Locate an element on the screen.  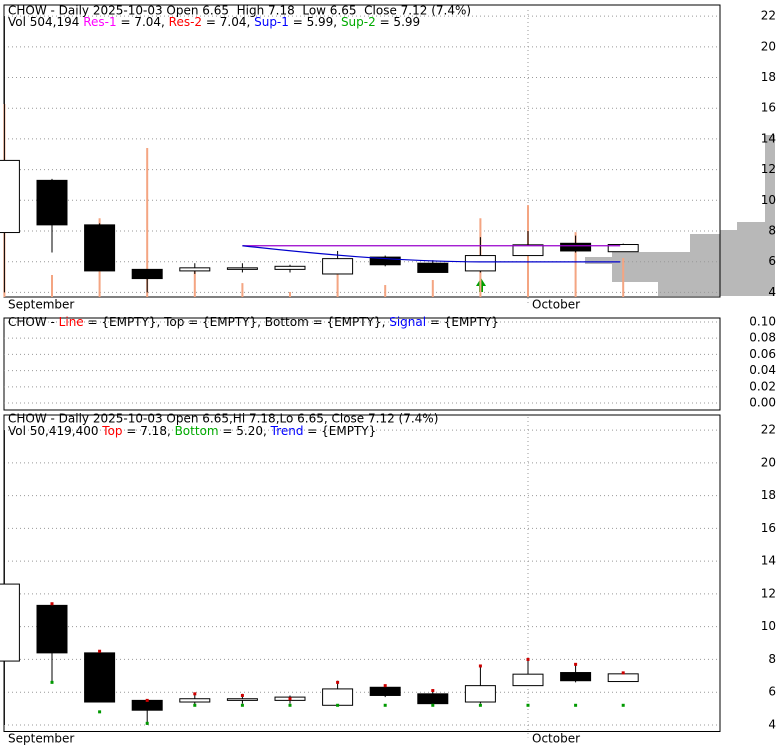
y-tick-label: 0.02 is located at coordinates (762, 386).